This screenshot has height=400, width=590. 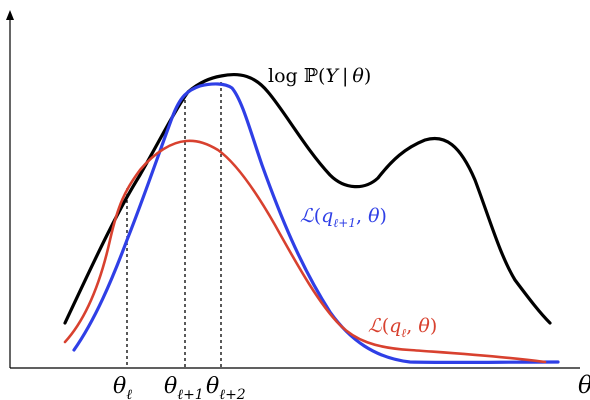 I want to click on tick-theta-l1: θℓ+1, so click(x=184, y=387).